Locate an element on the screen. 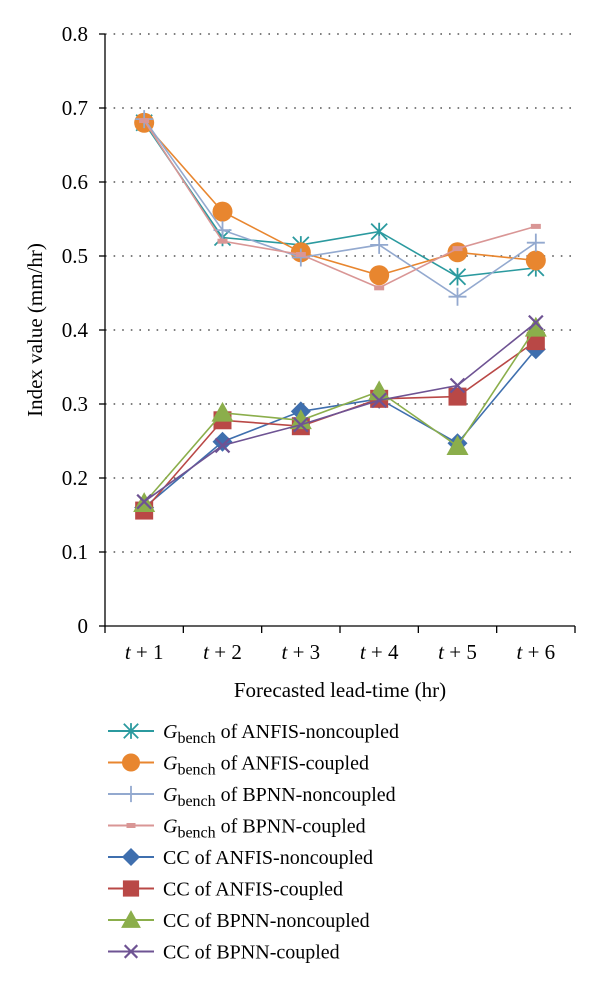 The height and width of the screenshot is (986, 600). legend-item: CC of BPNN-noncoupled is located at coordinates (239, 921).